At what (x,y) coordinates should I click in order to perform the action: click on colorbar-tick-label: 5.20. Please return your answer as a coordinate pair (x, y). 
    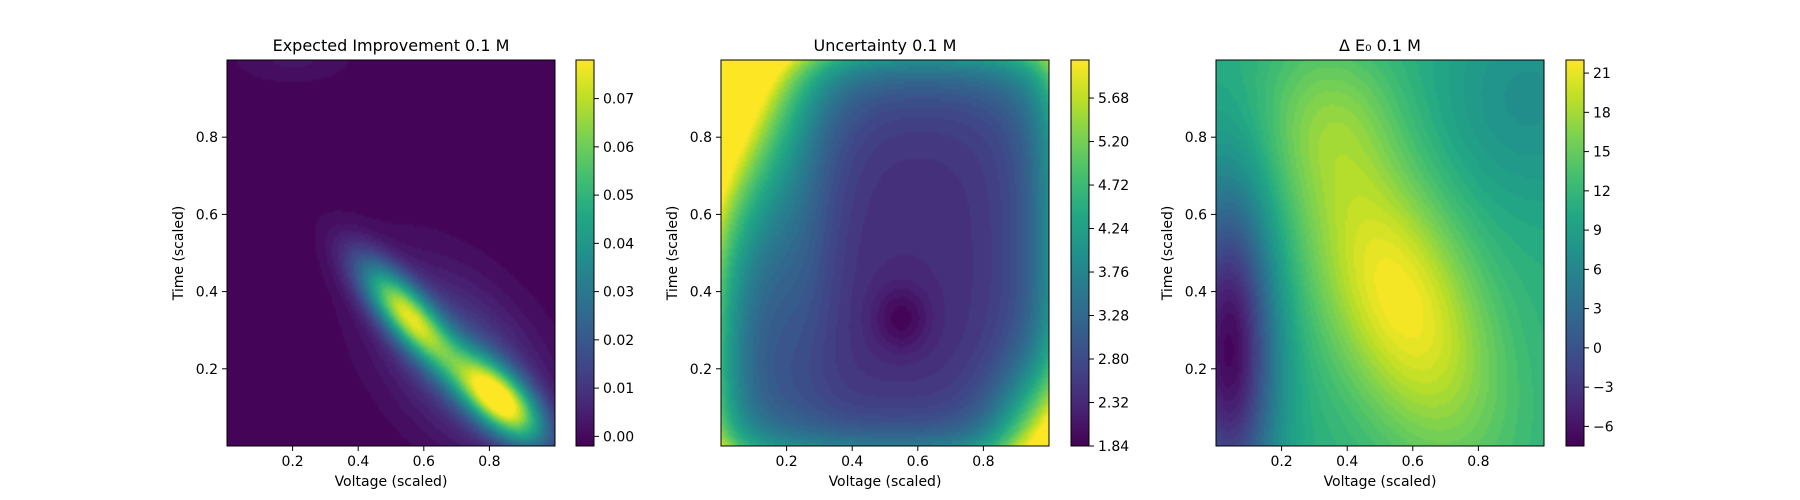
    Looking at the image, I should click on (1113, 143).